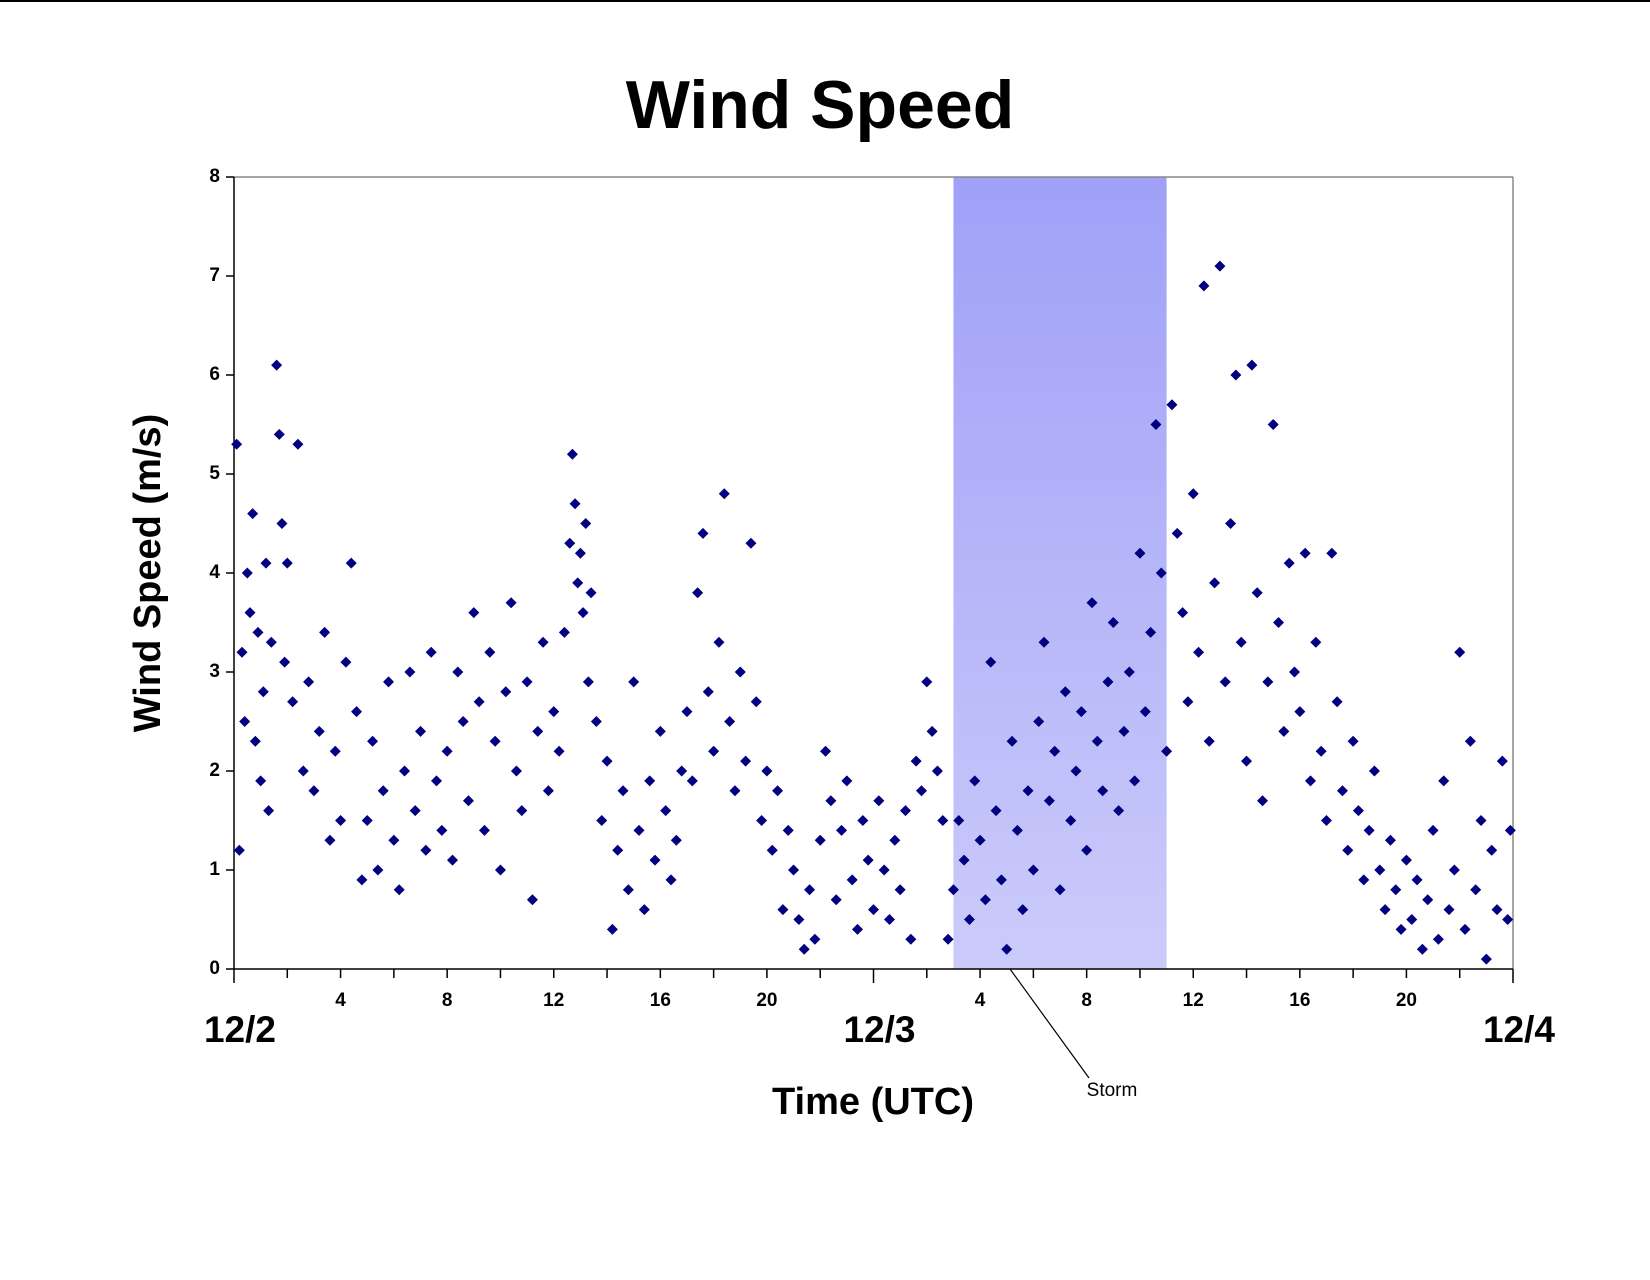  Describe the element at coordinates (214, 770) in the screenshot. I see `y-tick-label: 2` at that location.